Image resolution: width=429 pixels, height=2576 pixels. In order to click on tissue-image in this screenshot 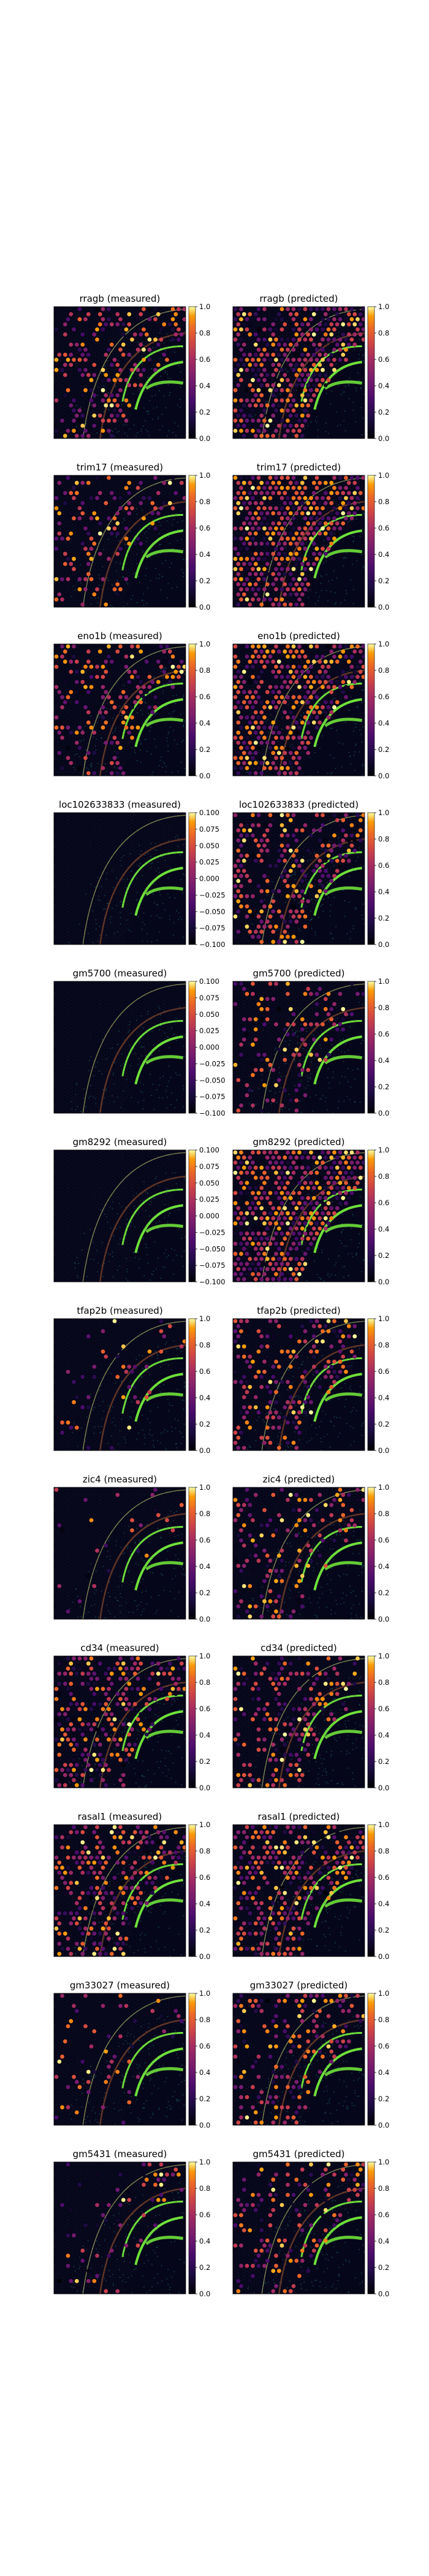, I will do `click(120, 879)`.